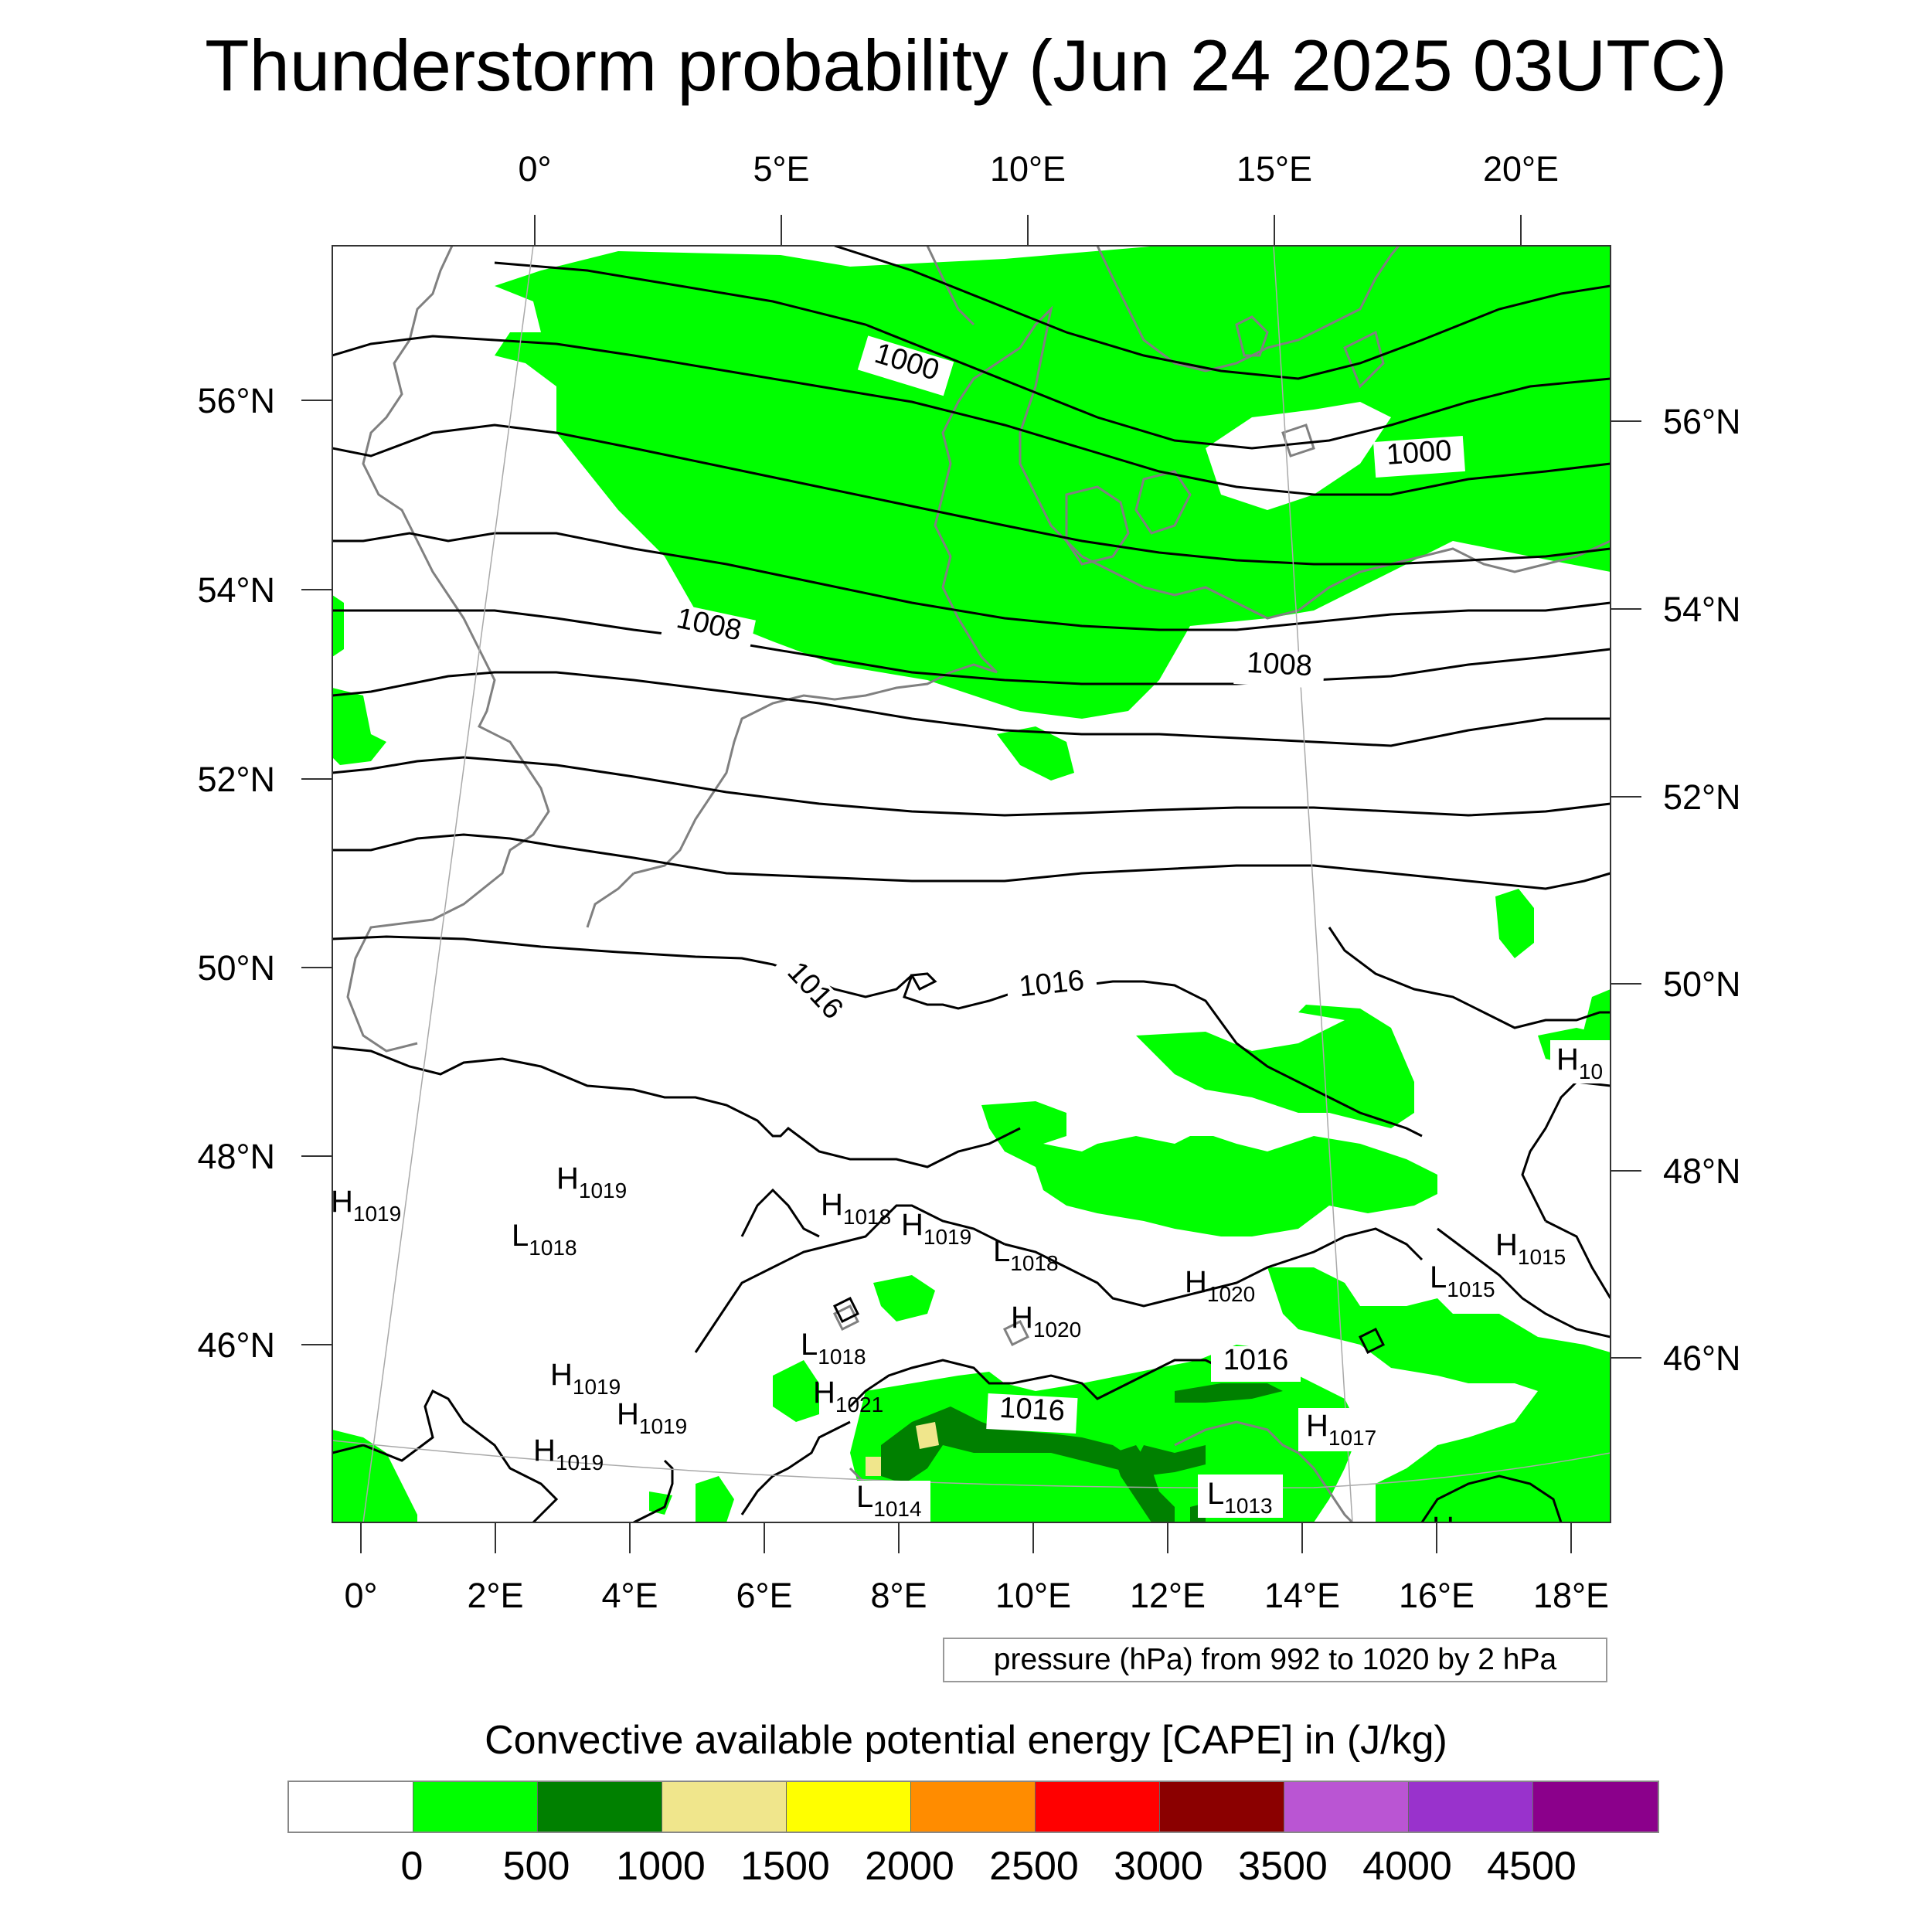 This screenshot has height=1932, width=1932. I want to click on colorbar-label: 3000, so click(1158, 1867).